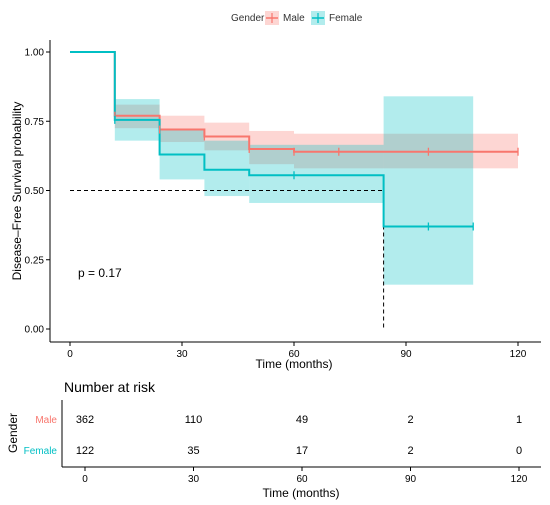 The image size is (550, 505). Describe the element at coordinates (302, 451) in the screenshot. I see `risk-count-female: 17` at that location.